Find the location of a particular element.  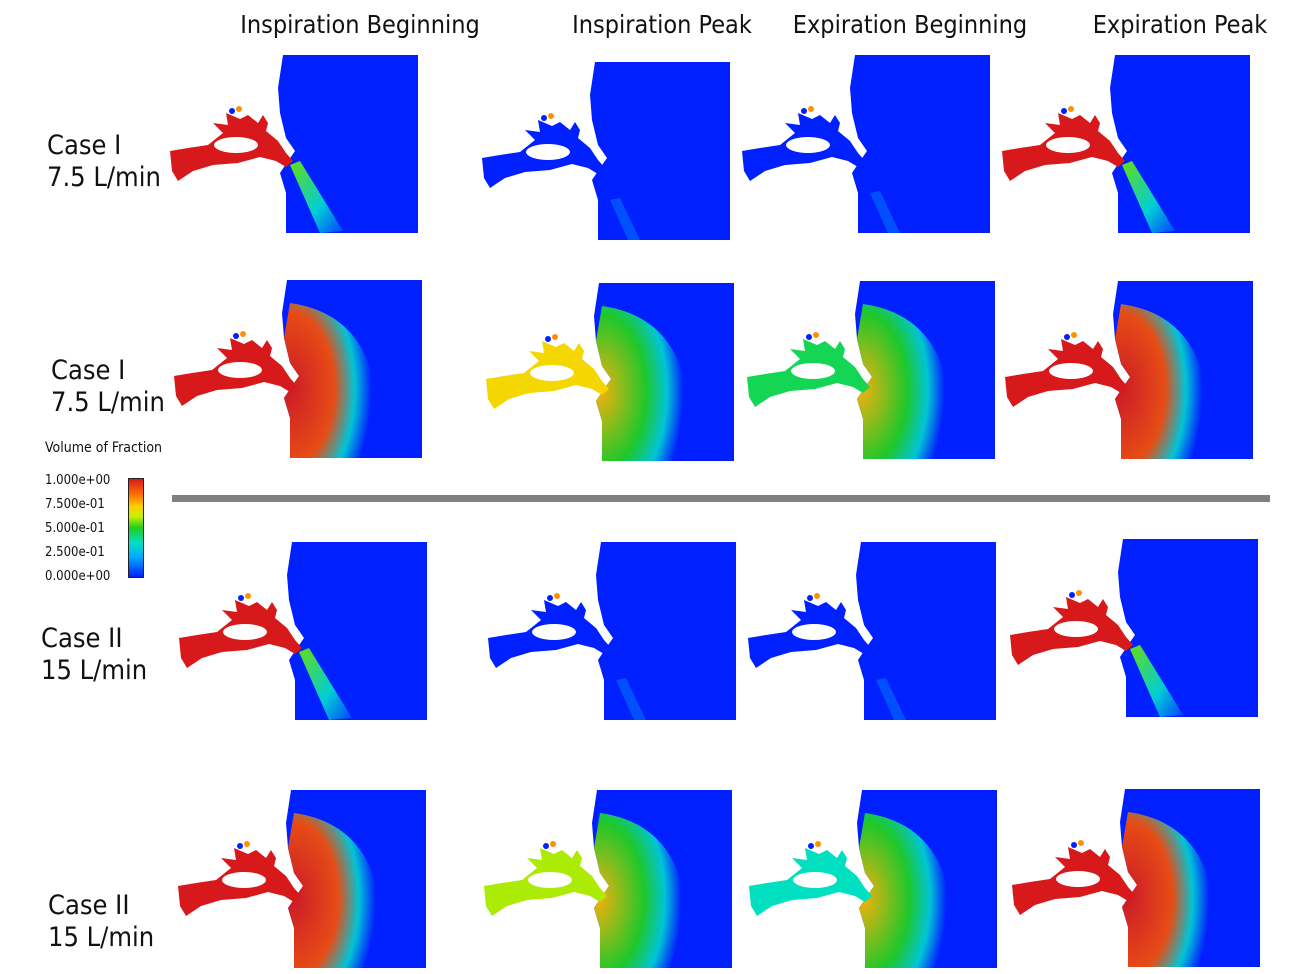

column-title-expiration-beginning: Expiration Beginning is located at coordinates (910, 24).